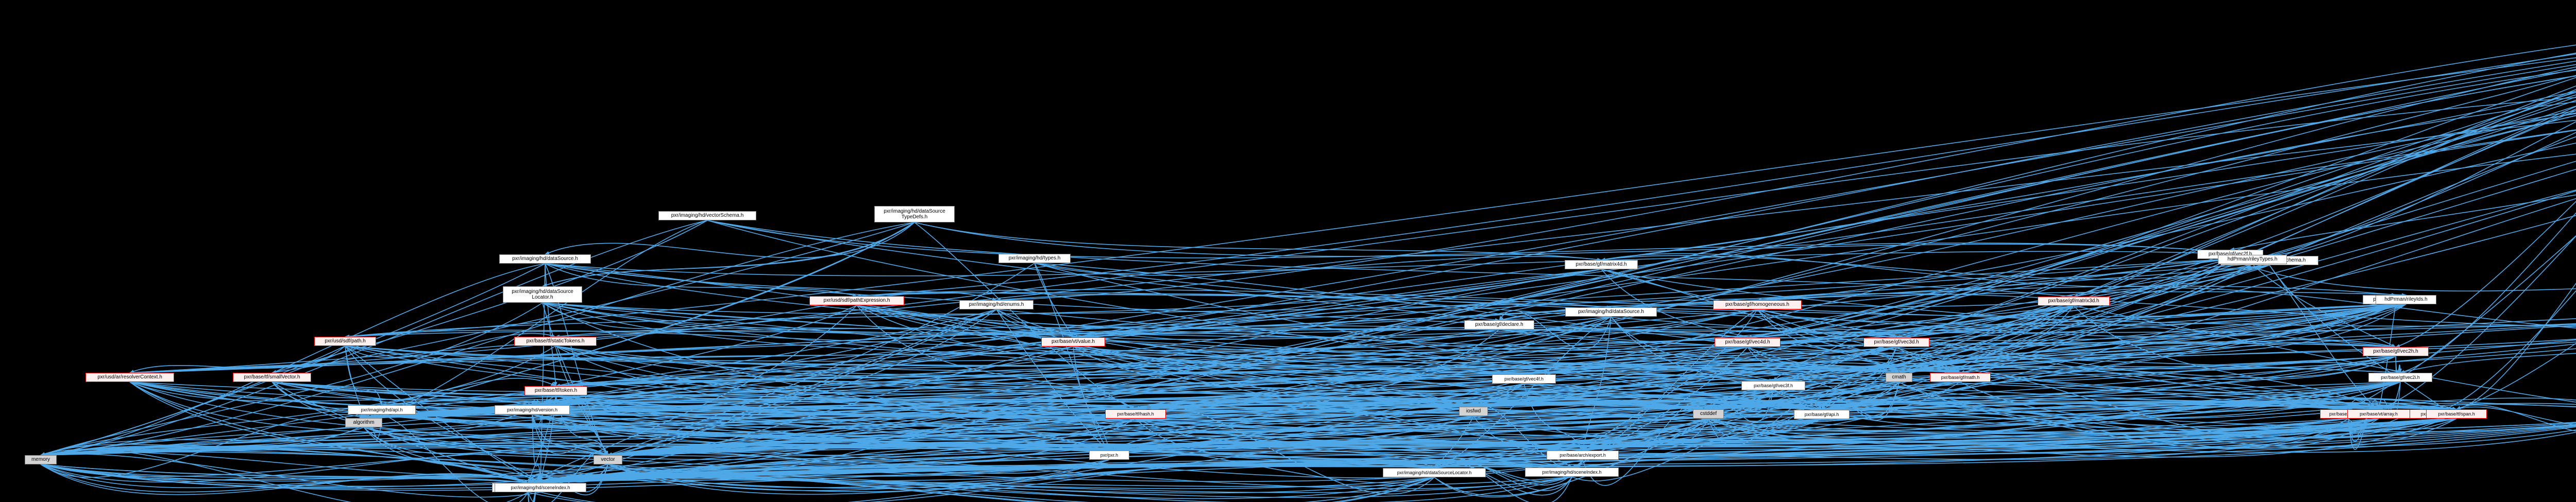 Image resolution: width=2576 pixels, height=502 pixels. Describe the element at coordinates (1757, 304) in the screenshot. I see `graph-node: pxr/base/gf/homogeneous.h` at that location.